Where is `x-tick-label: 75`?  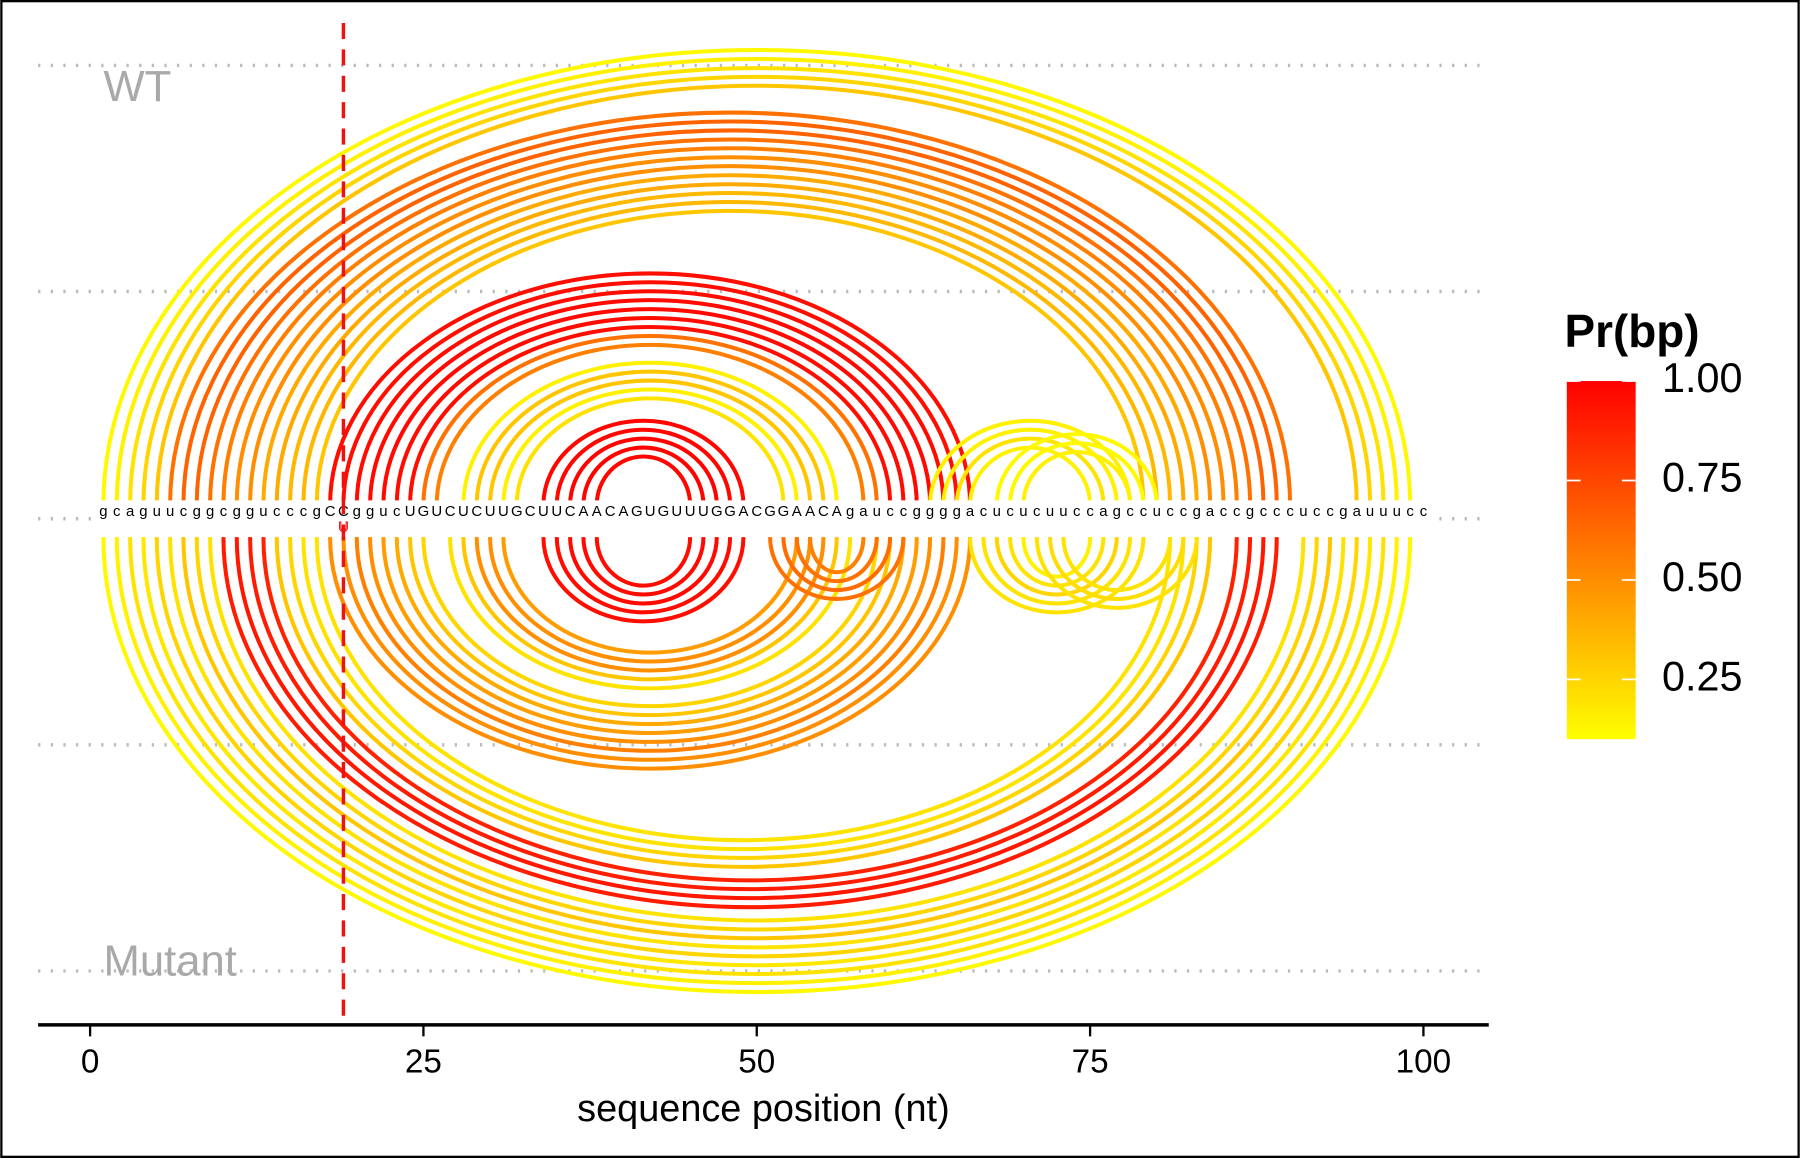
x-tick-label: 75 is located at coordinates (1090, 1062).